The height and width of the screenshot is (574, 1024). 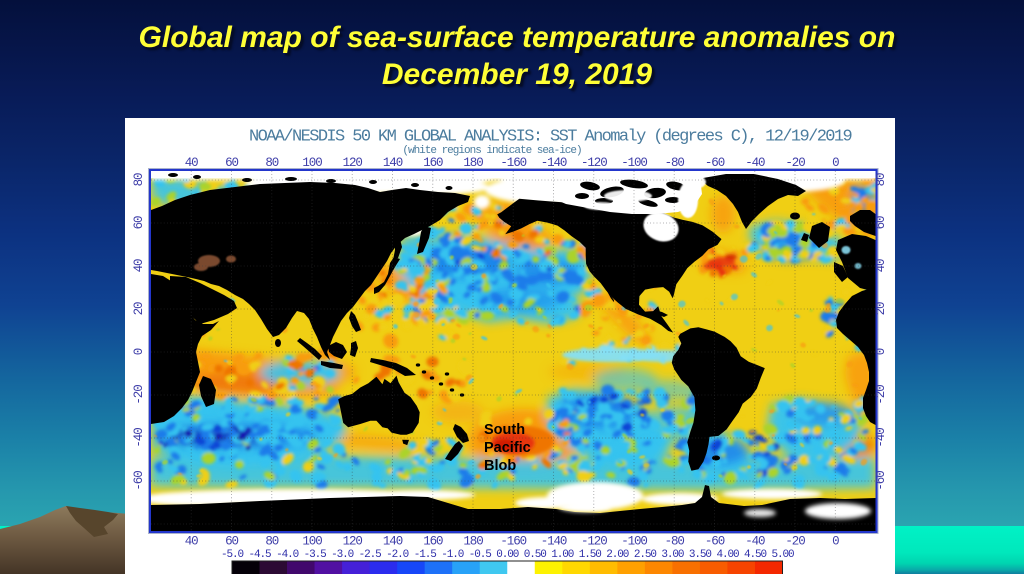 I want to click on svg-text: -2.0, so click(x=397, y=555).